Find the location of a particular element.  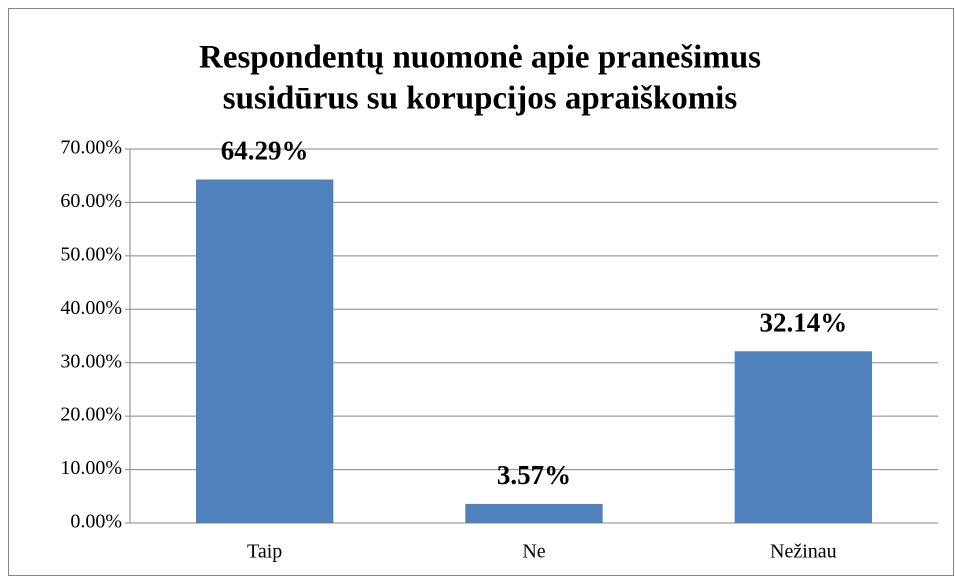

data-label: 3.57% is located at coordinates (534, 475).